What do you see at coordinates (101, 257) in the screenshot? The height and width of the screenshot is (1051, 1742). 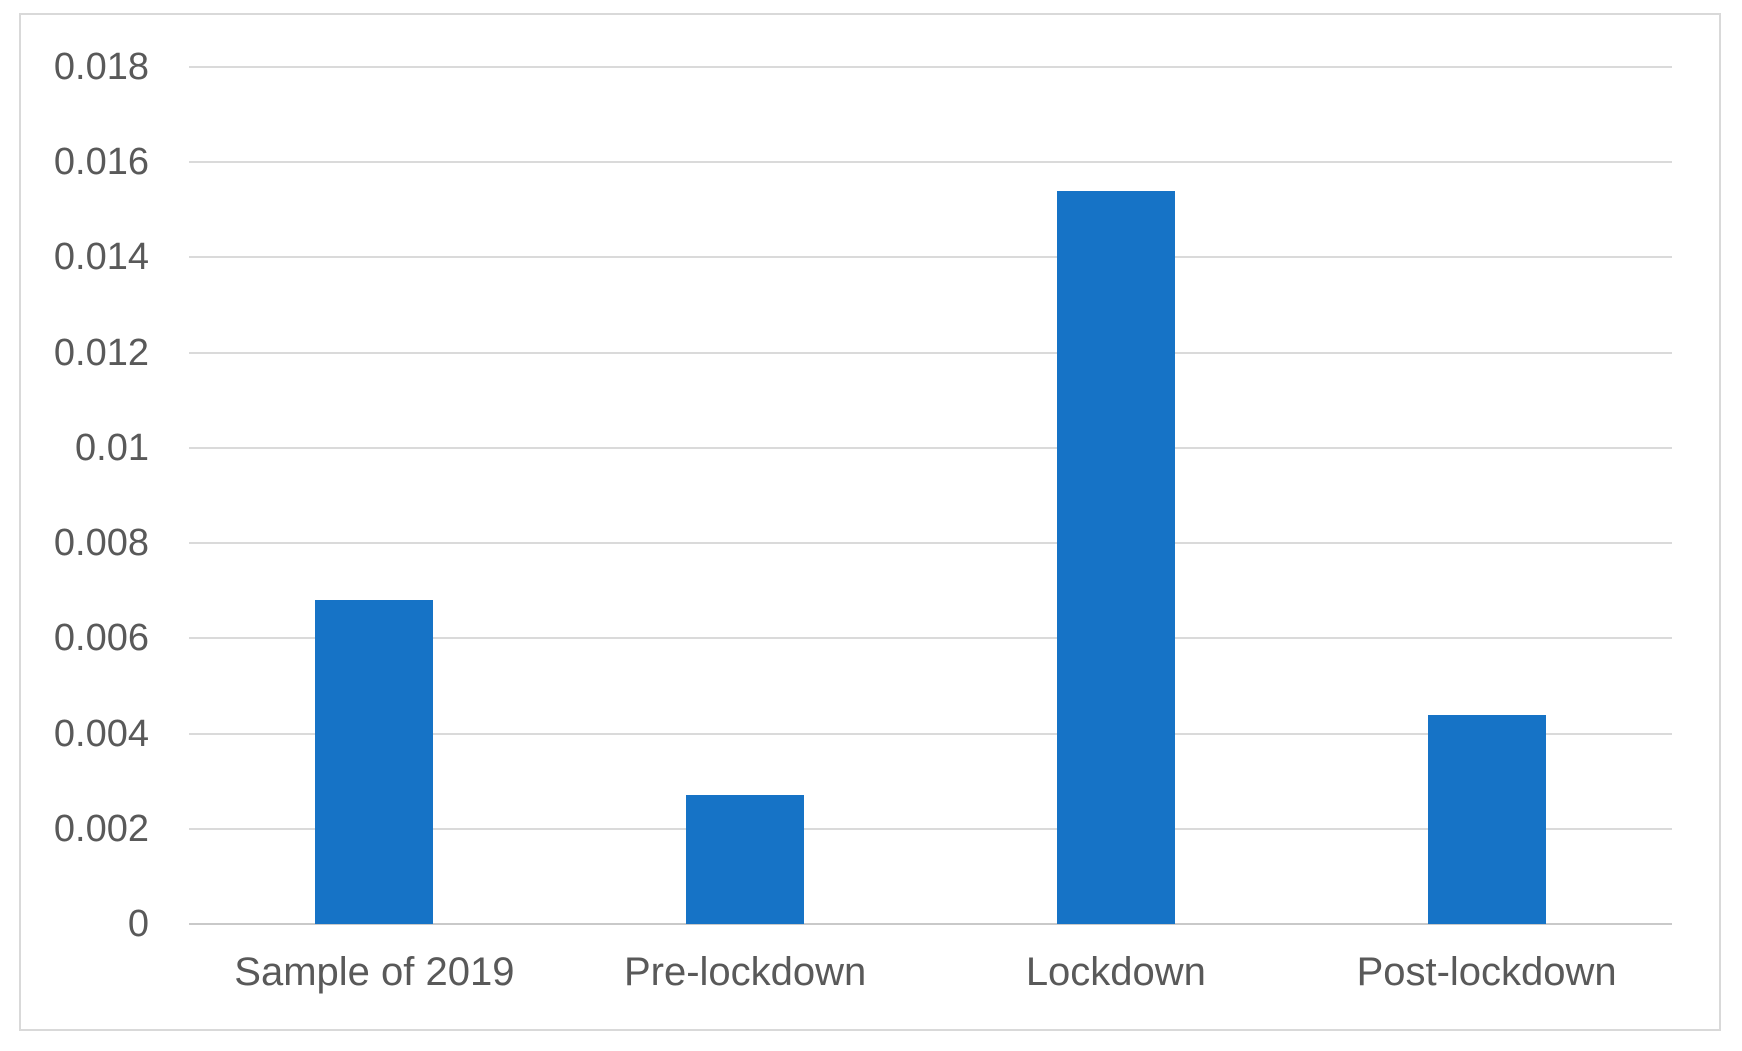 I see `y-axis-tick-label: 0.014` at bounding box center [101, 257].